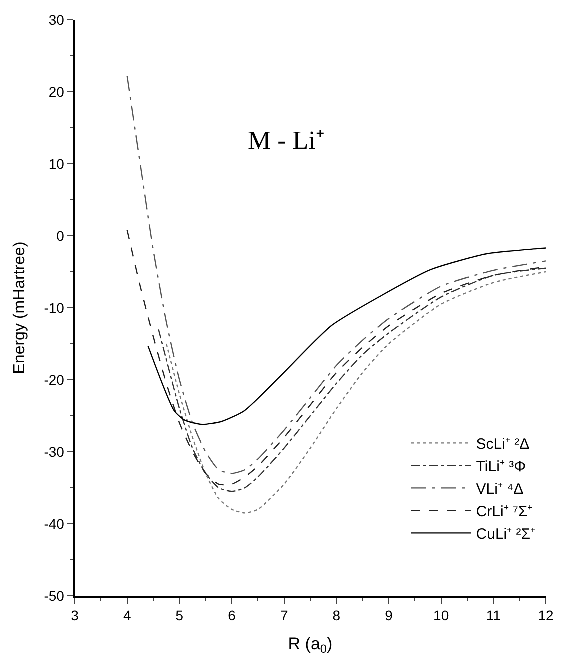 The height and width of the screenshot is (662, 571). What do you see at coordinates (56, 20) in the screenshot?
I see `y-tick-label: 30` at bounding box center [56, 20].